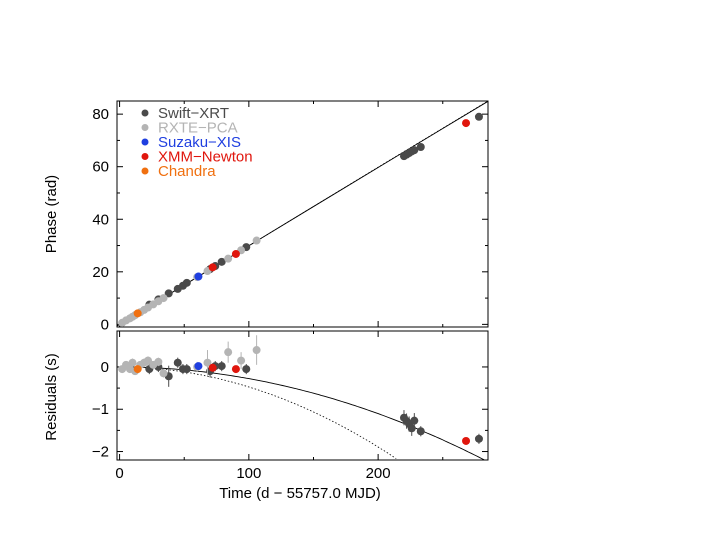 This screenshot has height=545, width=705. I want to click on legend-label: Chandra, so click(187, 171).